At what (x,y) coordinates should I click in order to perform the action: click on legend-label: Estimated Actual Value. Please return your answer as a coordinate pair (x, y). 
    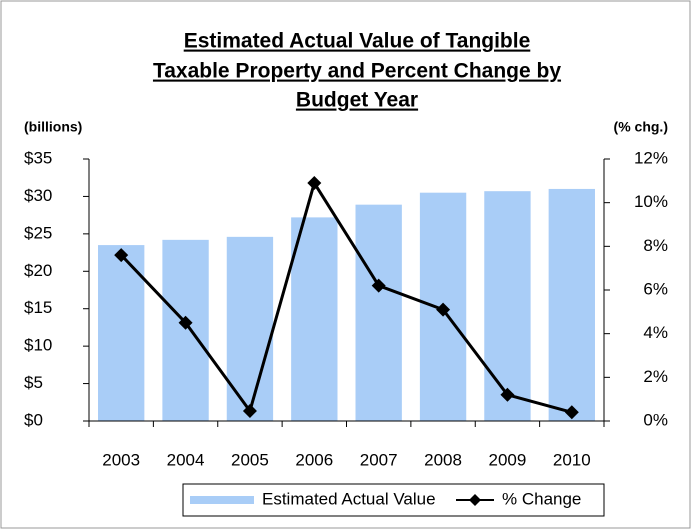
    Looking at the image, I should click on (349, 498).